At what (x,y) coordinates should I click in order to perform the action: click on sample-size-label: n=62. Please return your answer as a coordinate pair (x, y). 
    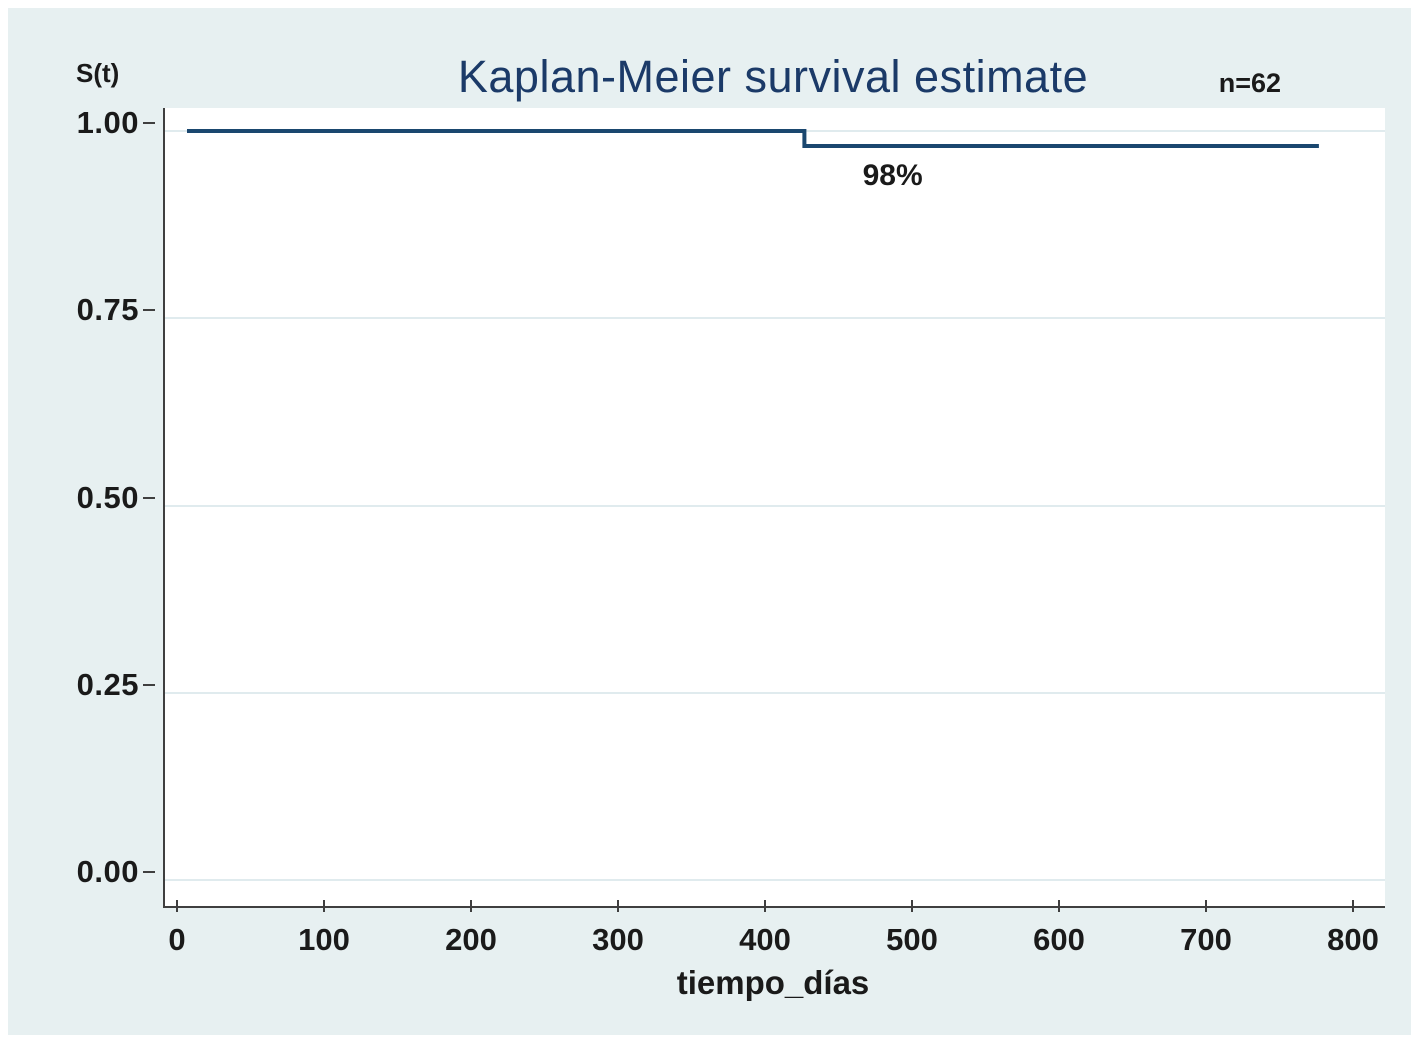
    Looking at the image, I should click on (1249, 83).